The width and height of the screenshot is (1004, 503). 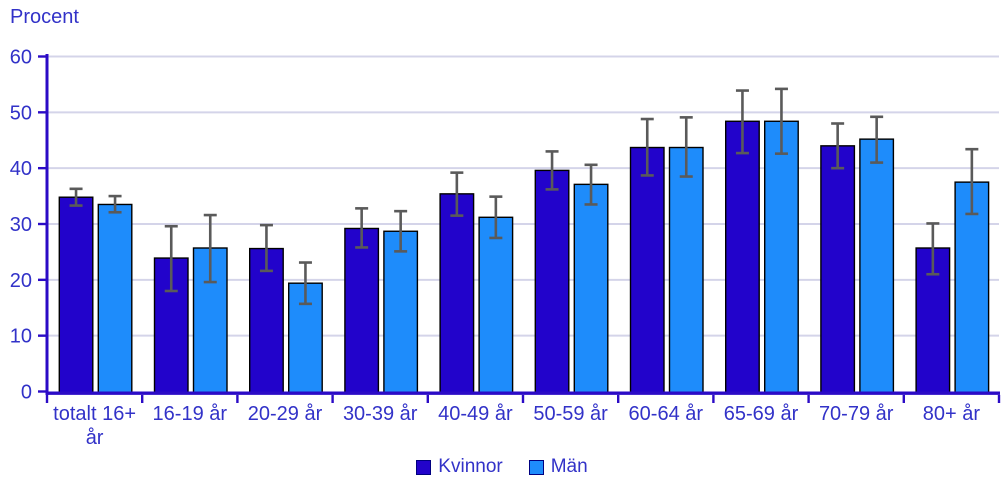 I want to click on legend-swatch-kvinnor, so click(x=424, y=467).